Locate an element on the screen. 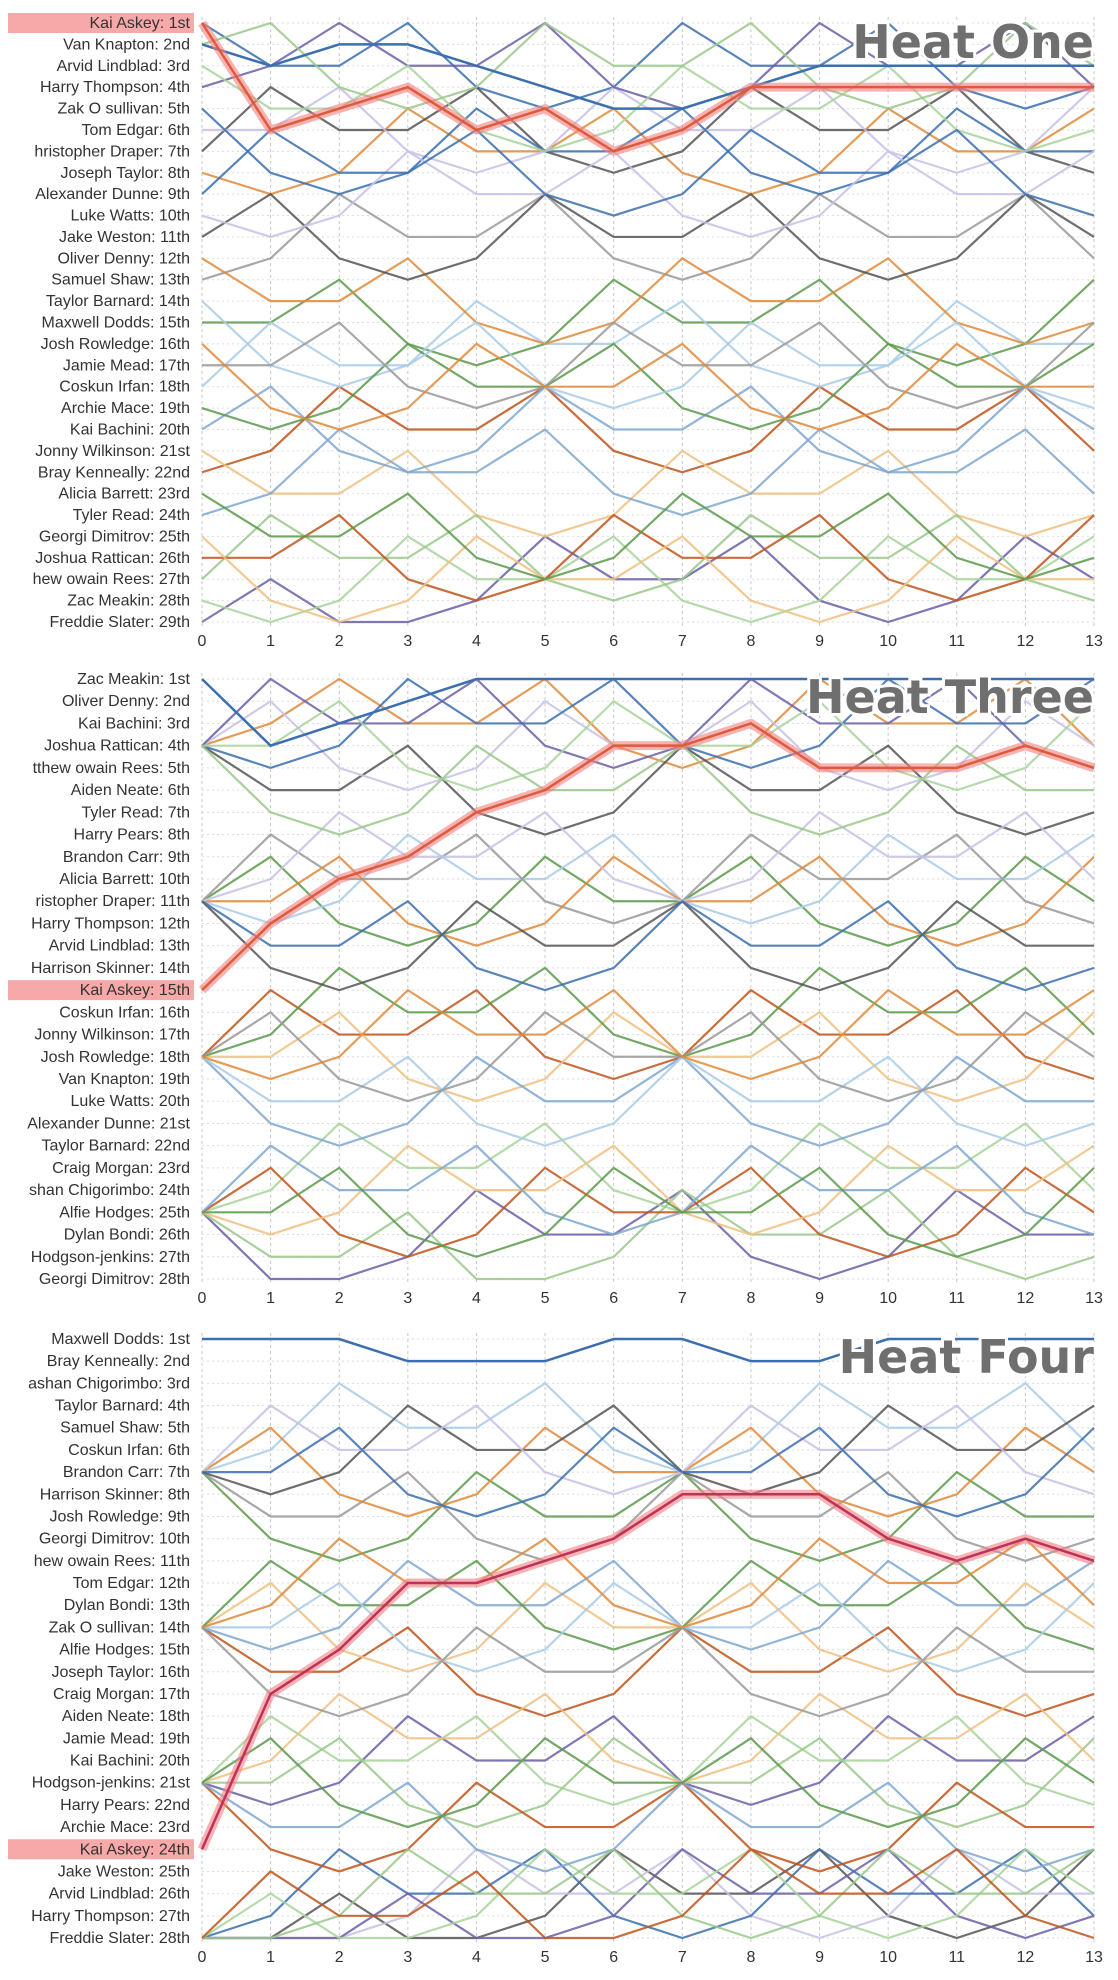  x-tick-label: 6 is located at coordinates (613, 1957).